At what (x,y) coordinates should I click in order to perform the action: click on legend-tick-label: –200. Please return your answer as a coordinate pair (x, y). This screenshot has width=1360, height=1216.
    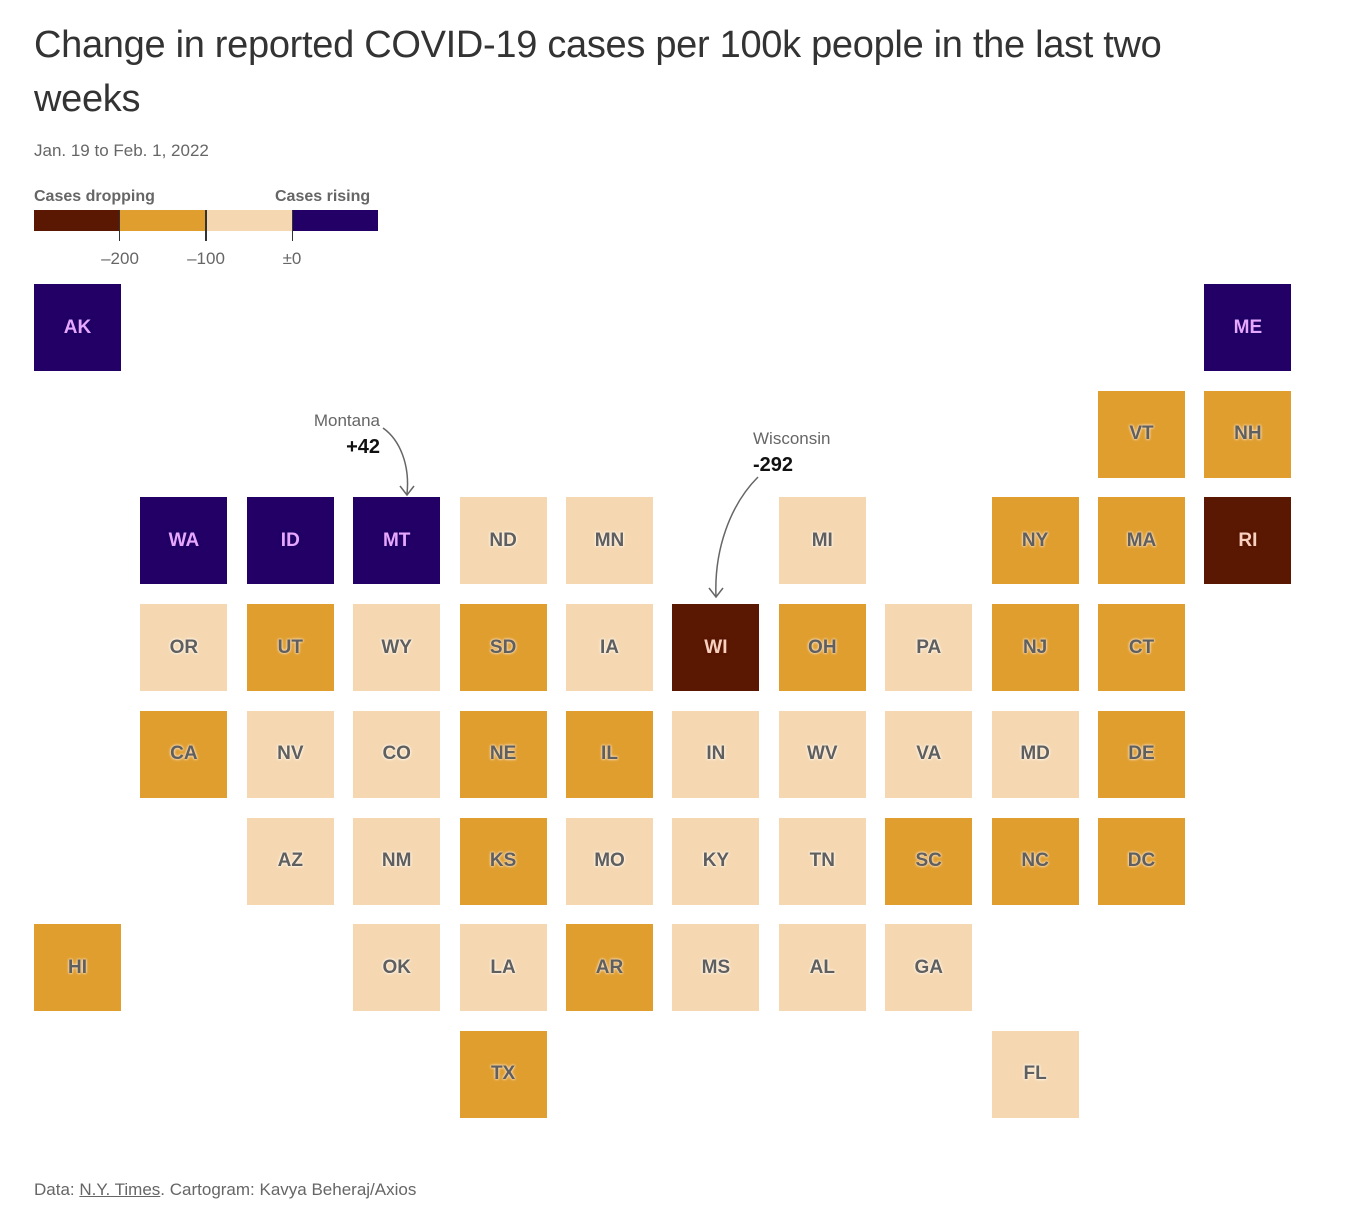
    Looking at the image, I should click on (120, 258).